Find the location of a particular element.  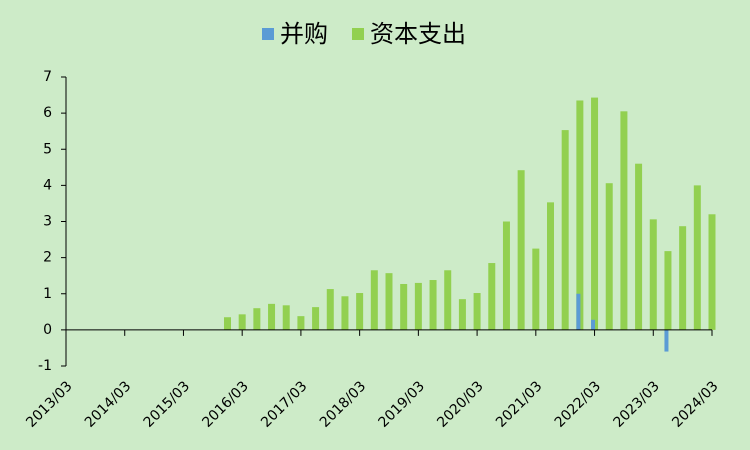

x-tick-label: 2013/03 is located at coordinates (49, 404).